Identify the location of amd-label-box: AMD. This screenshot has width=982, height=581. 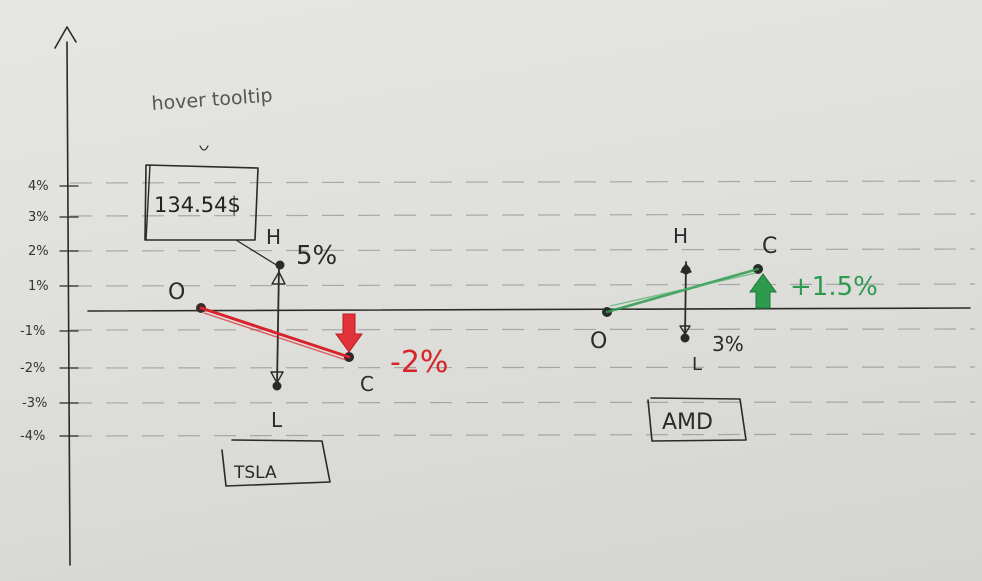
(697, 419).